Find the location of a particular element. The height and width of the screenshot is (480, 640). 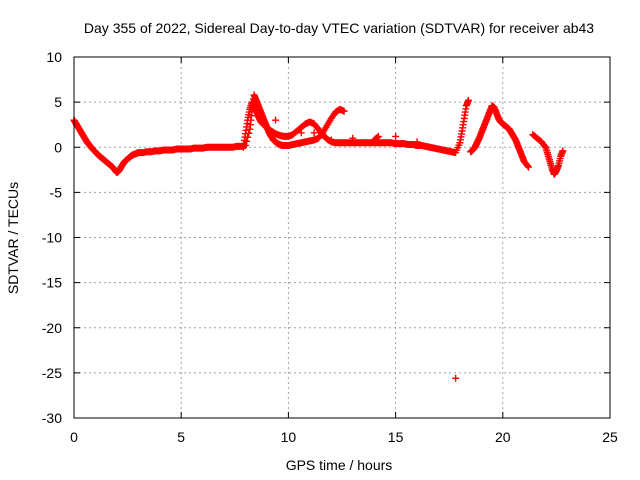

x-tick-label: 20 is located at coordinates (503, 437).